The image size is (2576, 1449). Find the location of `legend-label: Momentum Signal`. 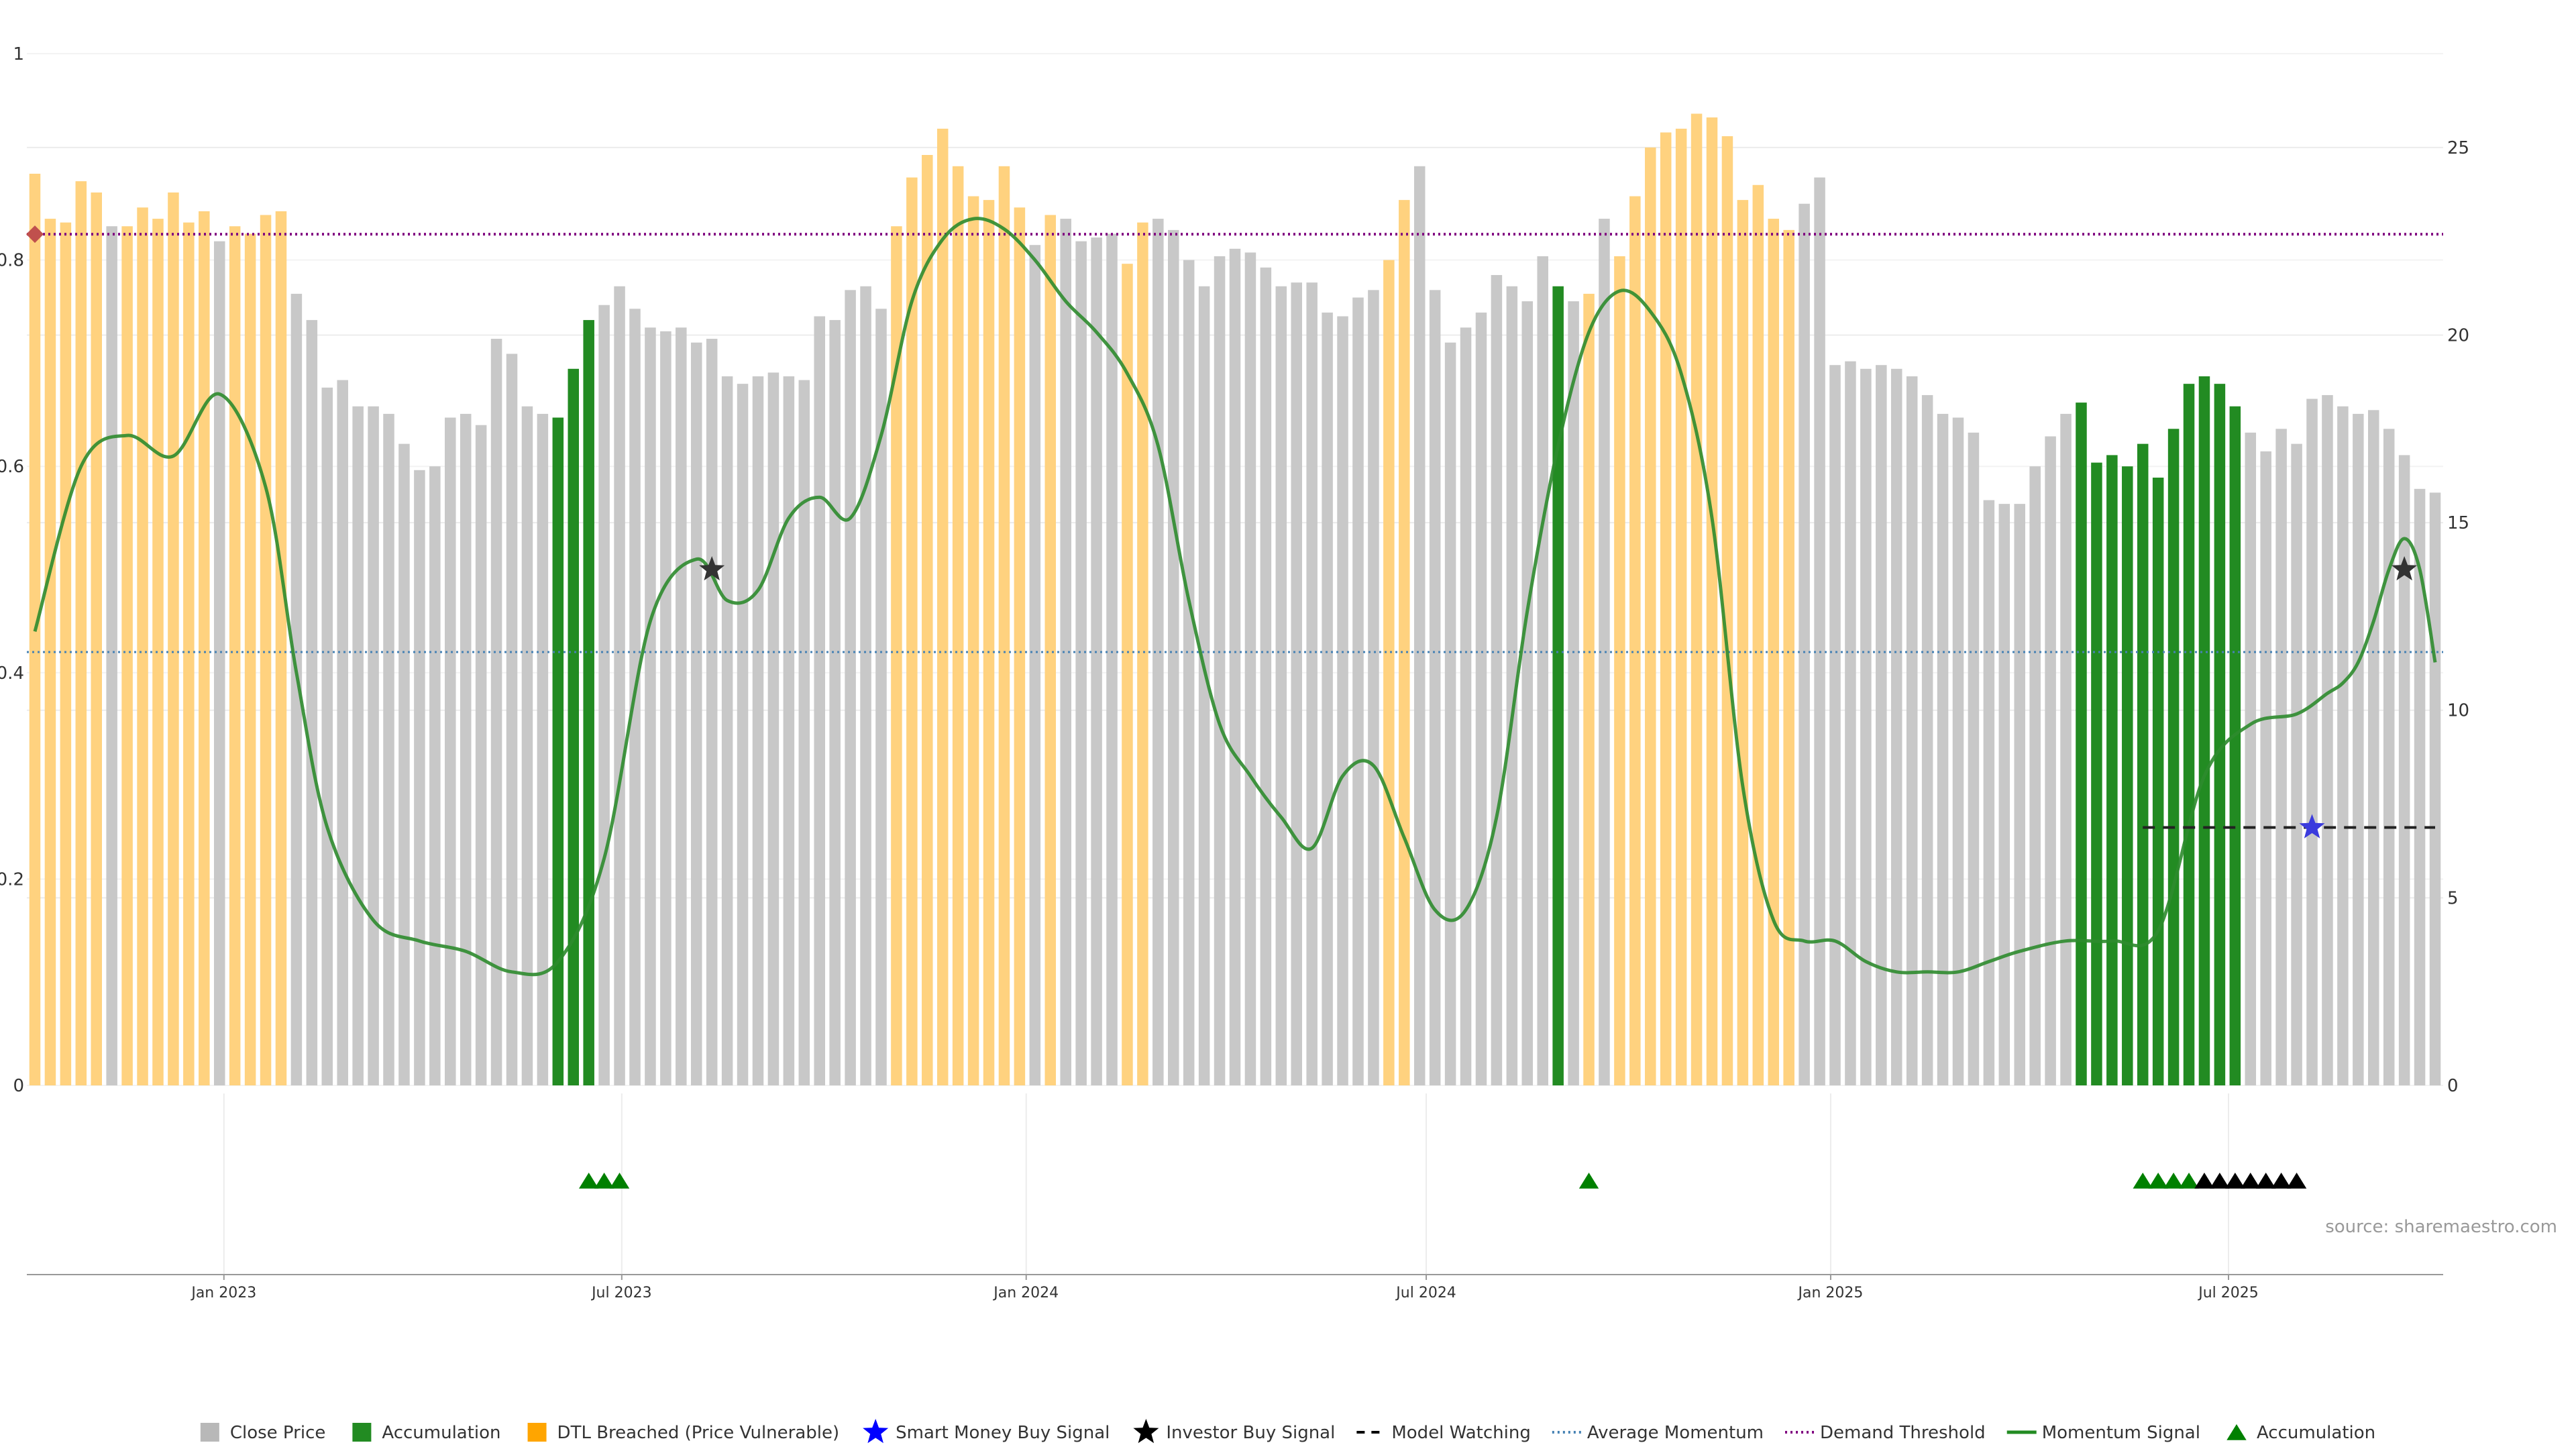

legend-label: Momentum Signal is located at coordinates (2121, 1433).